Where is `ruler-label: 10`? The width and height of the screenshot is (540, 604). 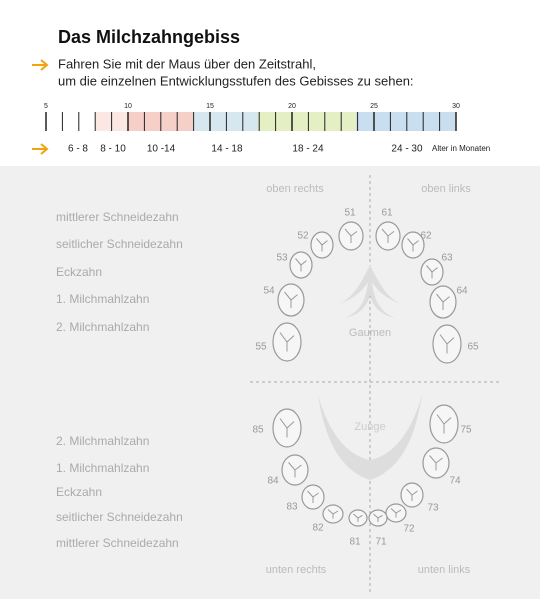
ruler-label: 10 is located at coordinates (128, 106).